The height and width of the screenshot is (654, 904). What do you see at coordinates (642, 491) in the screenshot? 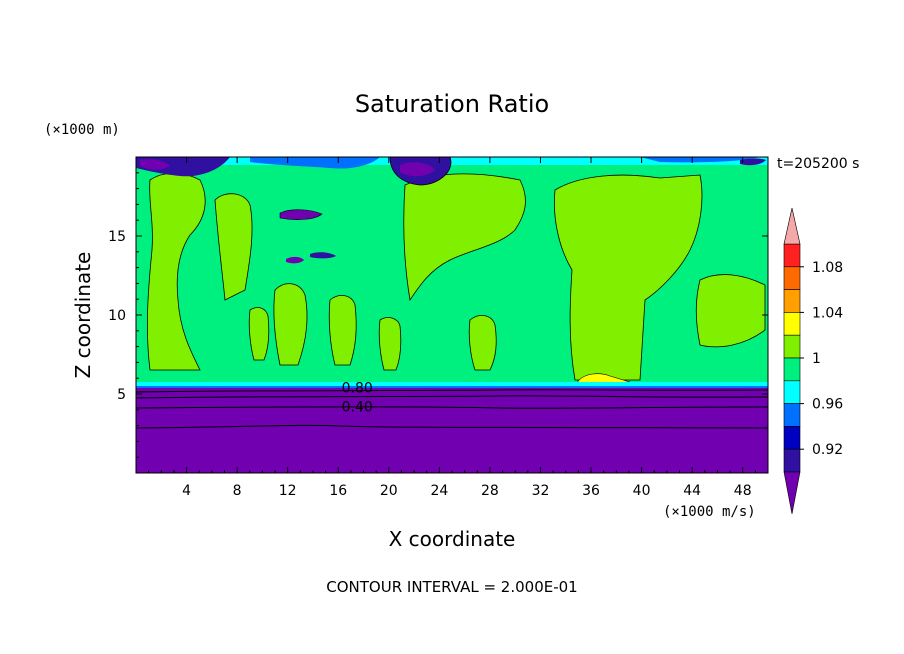
I see `x-tick-label: 40` at bounding box center [642, 491].